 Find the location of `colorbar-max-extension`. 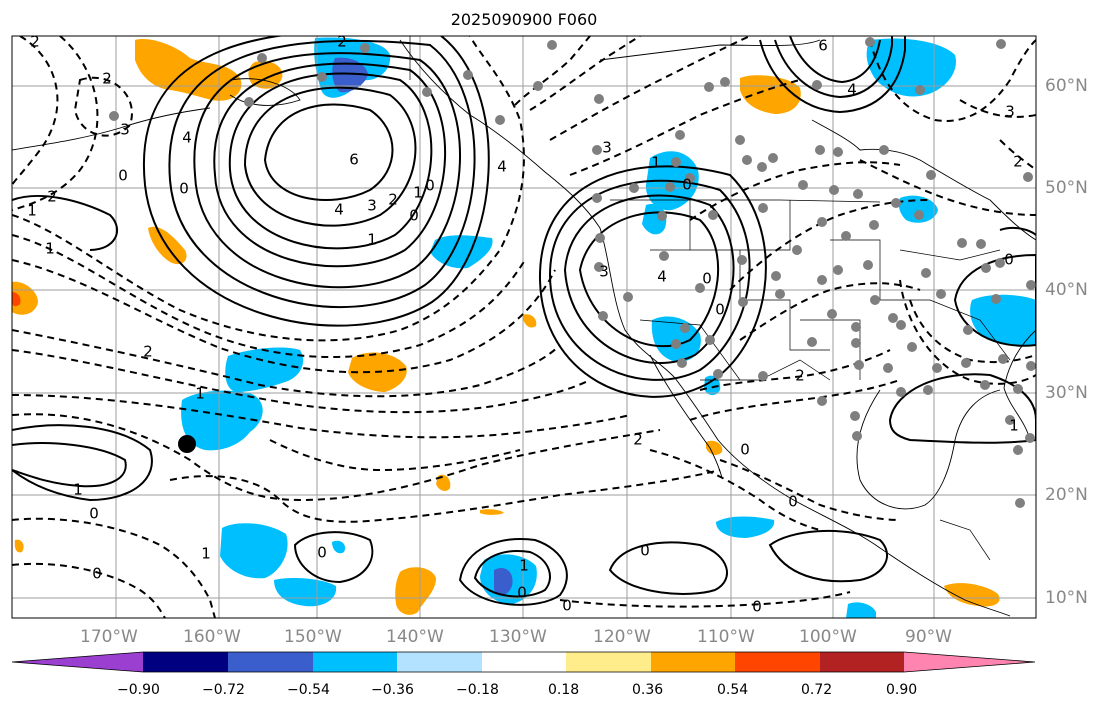

colorbar-max-extension is located at coordinates (969, 662).